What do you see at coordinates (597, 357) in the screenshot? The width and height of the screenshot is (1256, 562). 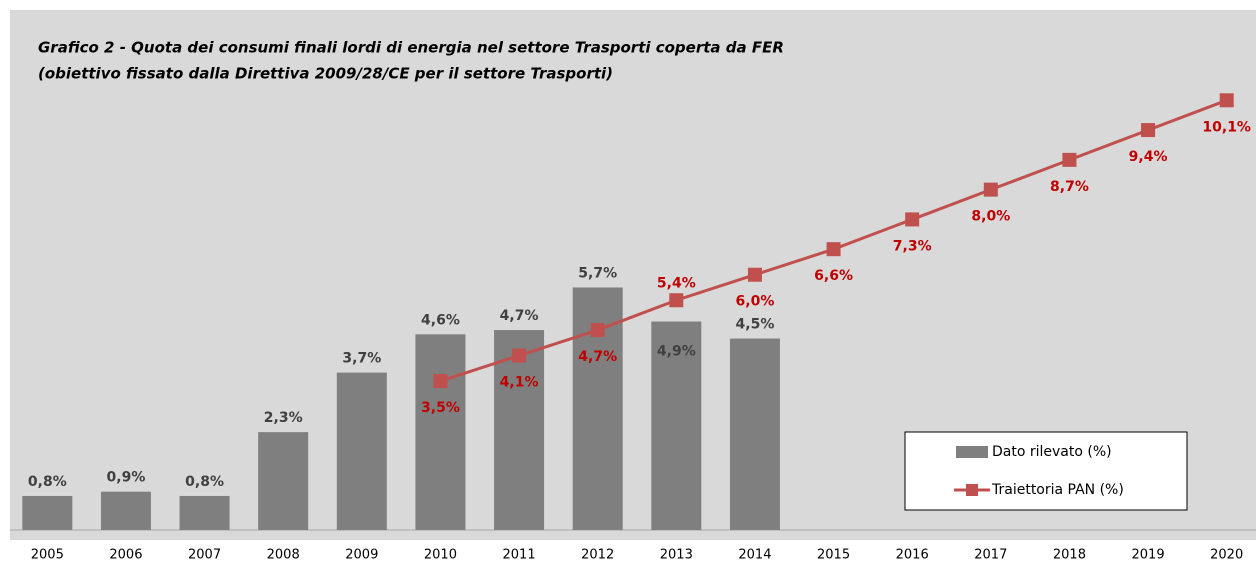 I see `line-label: 4,7%` at bounding box center [597, 357].